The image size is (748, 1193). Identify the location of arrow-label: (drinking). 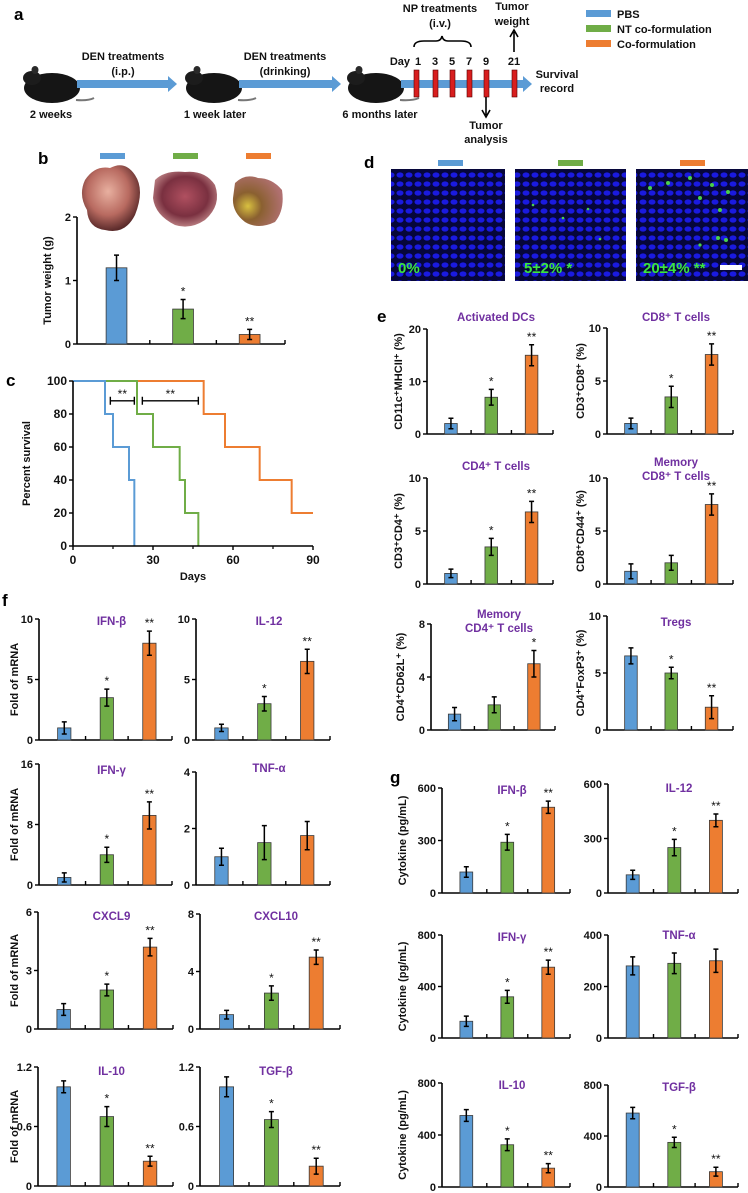
(285, 72).